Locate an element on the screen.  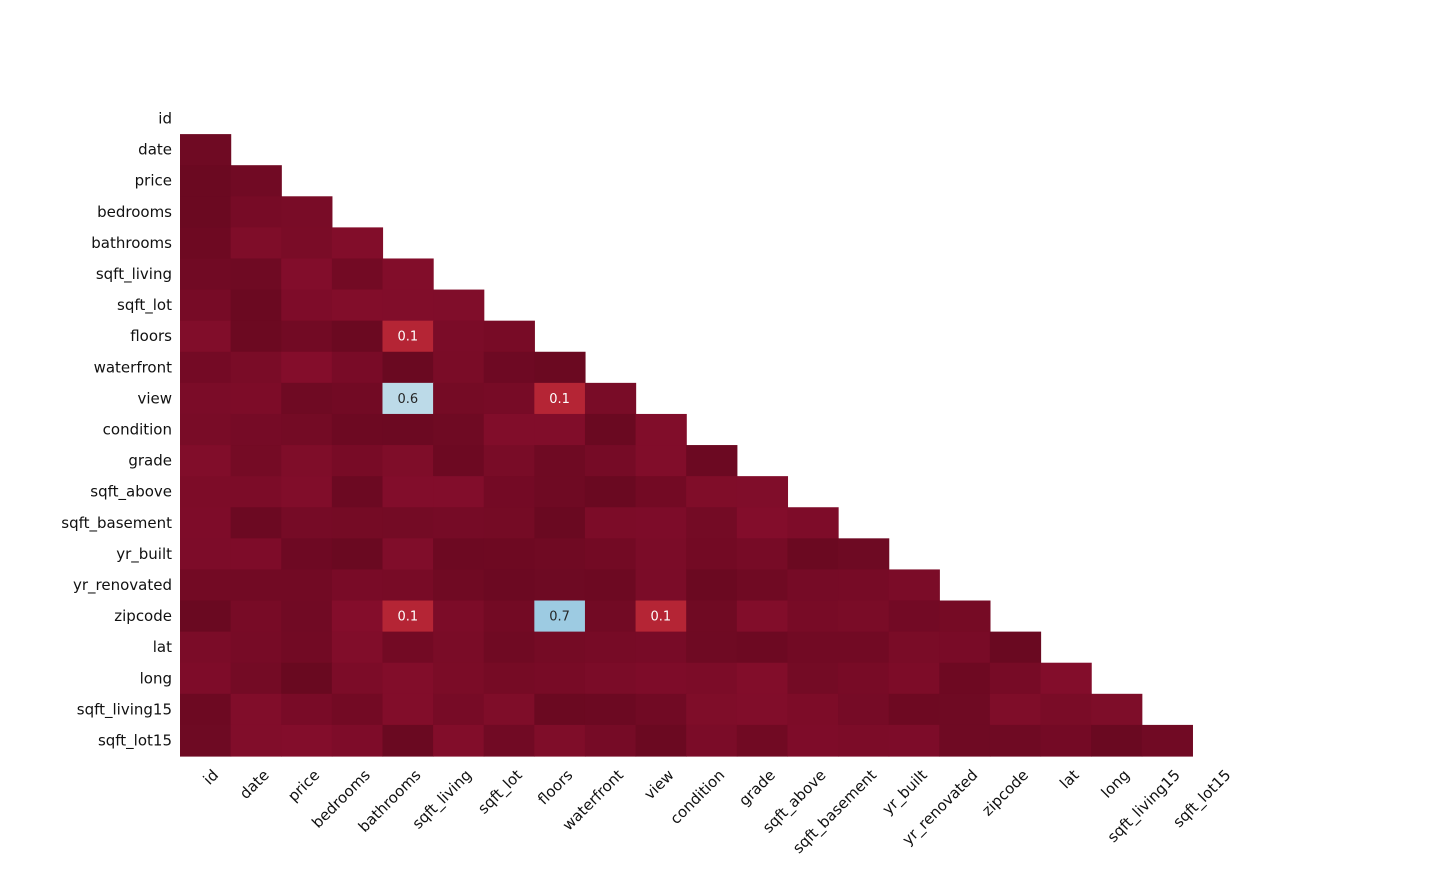
heatmap-cell-yr_renovated-id is located at coordinates (206, 585).